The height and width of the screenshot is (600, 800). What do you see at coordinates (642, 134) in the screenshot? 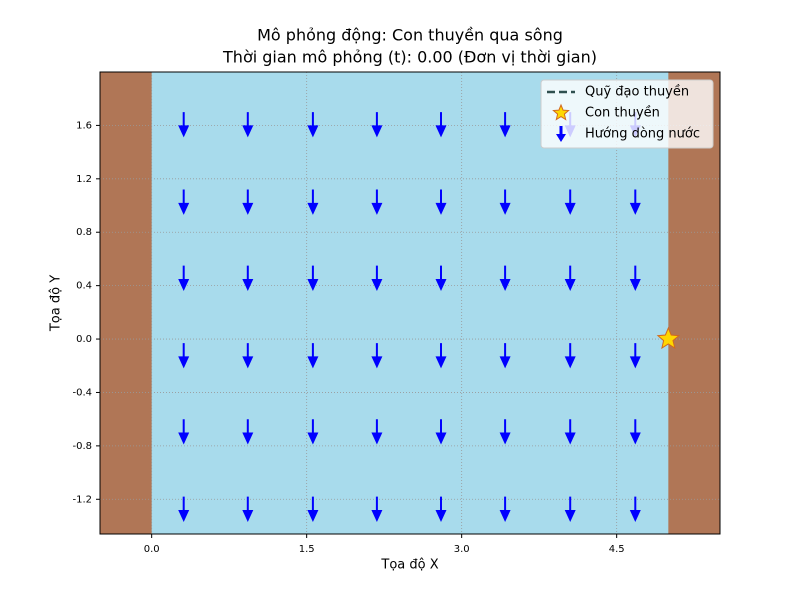
I see `legend-label: Hướng dòng nước` at bounding box center [642, 134].